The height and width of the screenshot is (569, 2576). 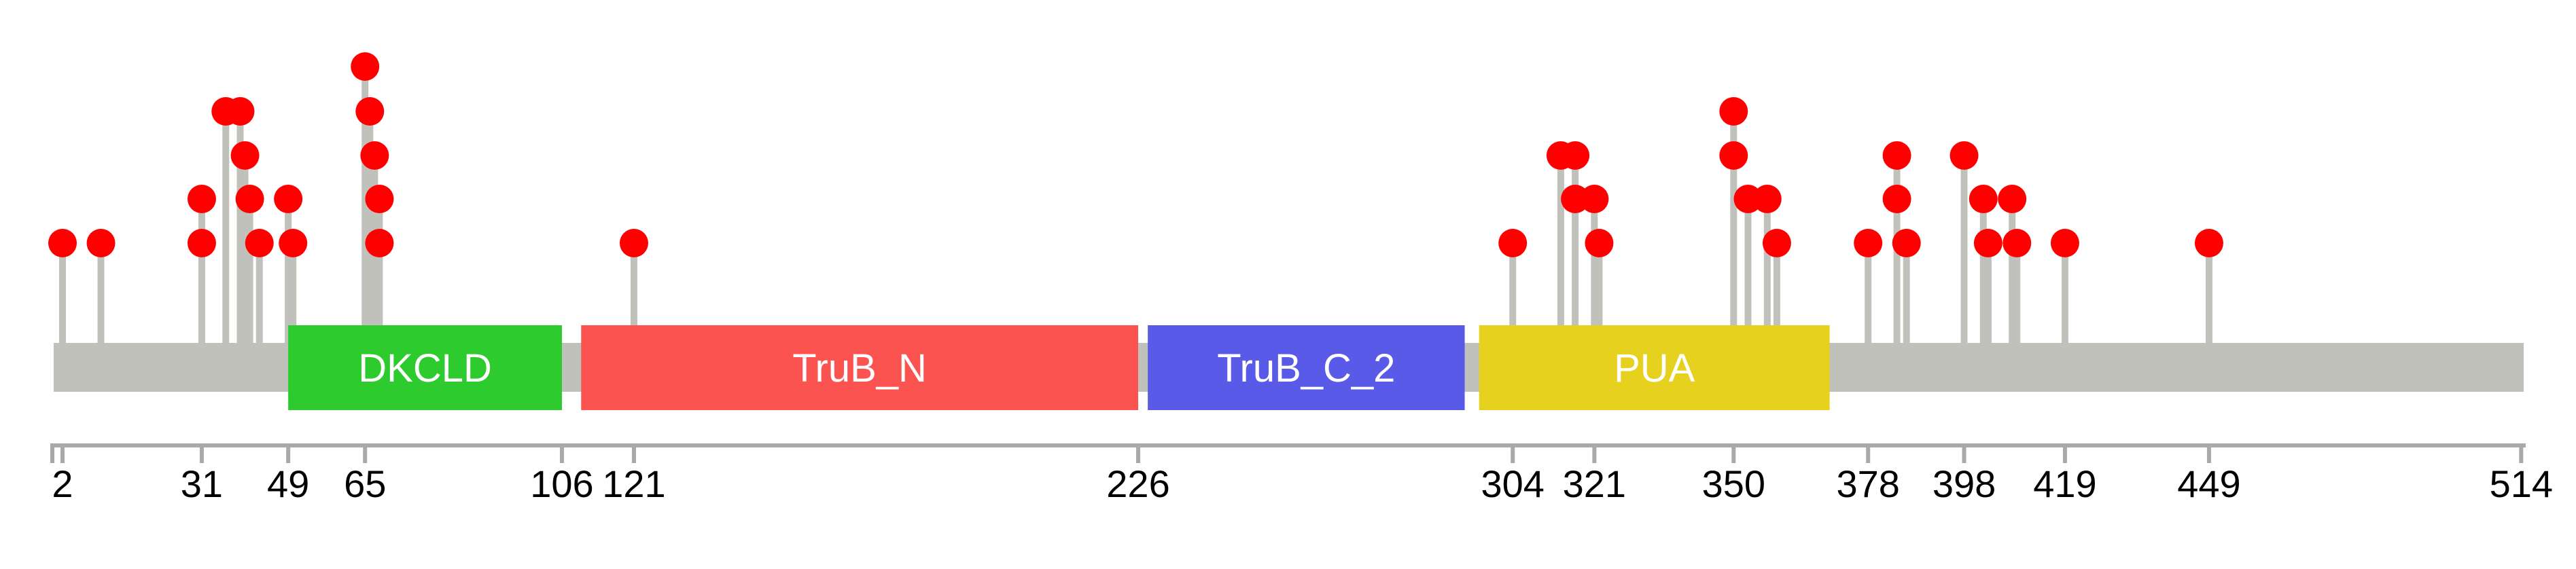 What do you see at coordinates (1288, 445) in the screenshot?
I see `x-axis-line` at bounding box center [1288, 445].